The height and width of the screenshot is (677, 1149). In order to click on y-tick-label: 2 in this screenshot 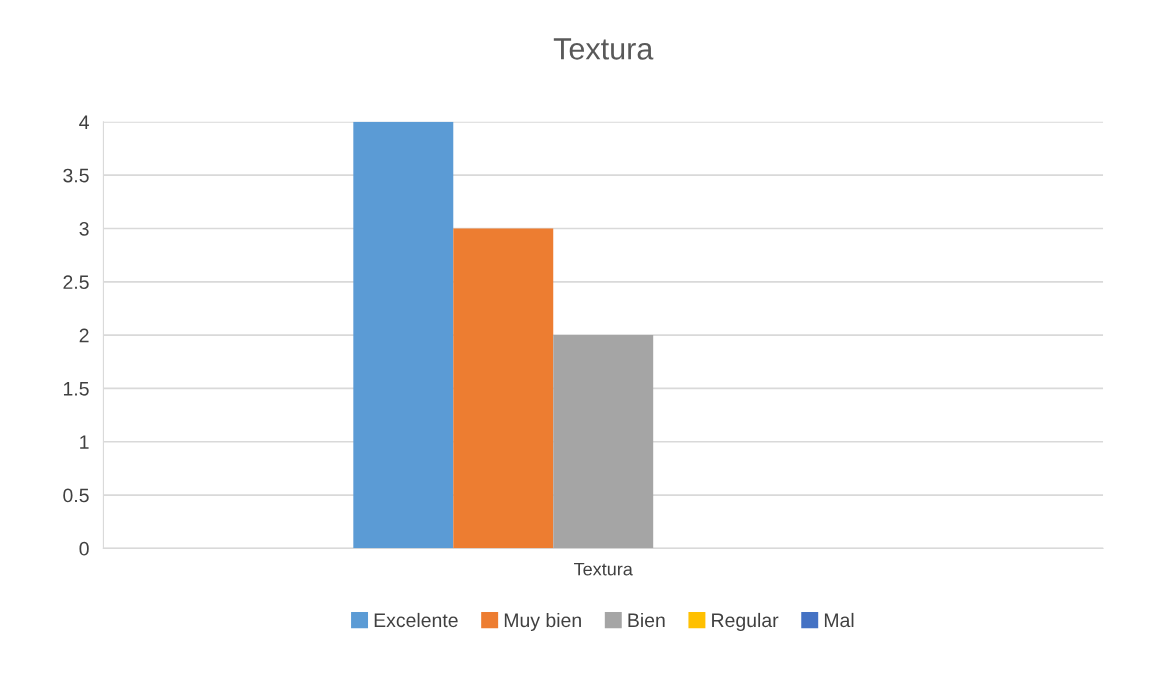, I will do `click(84, 335)`.